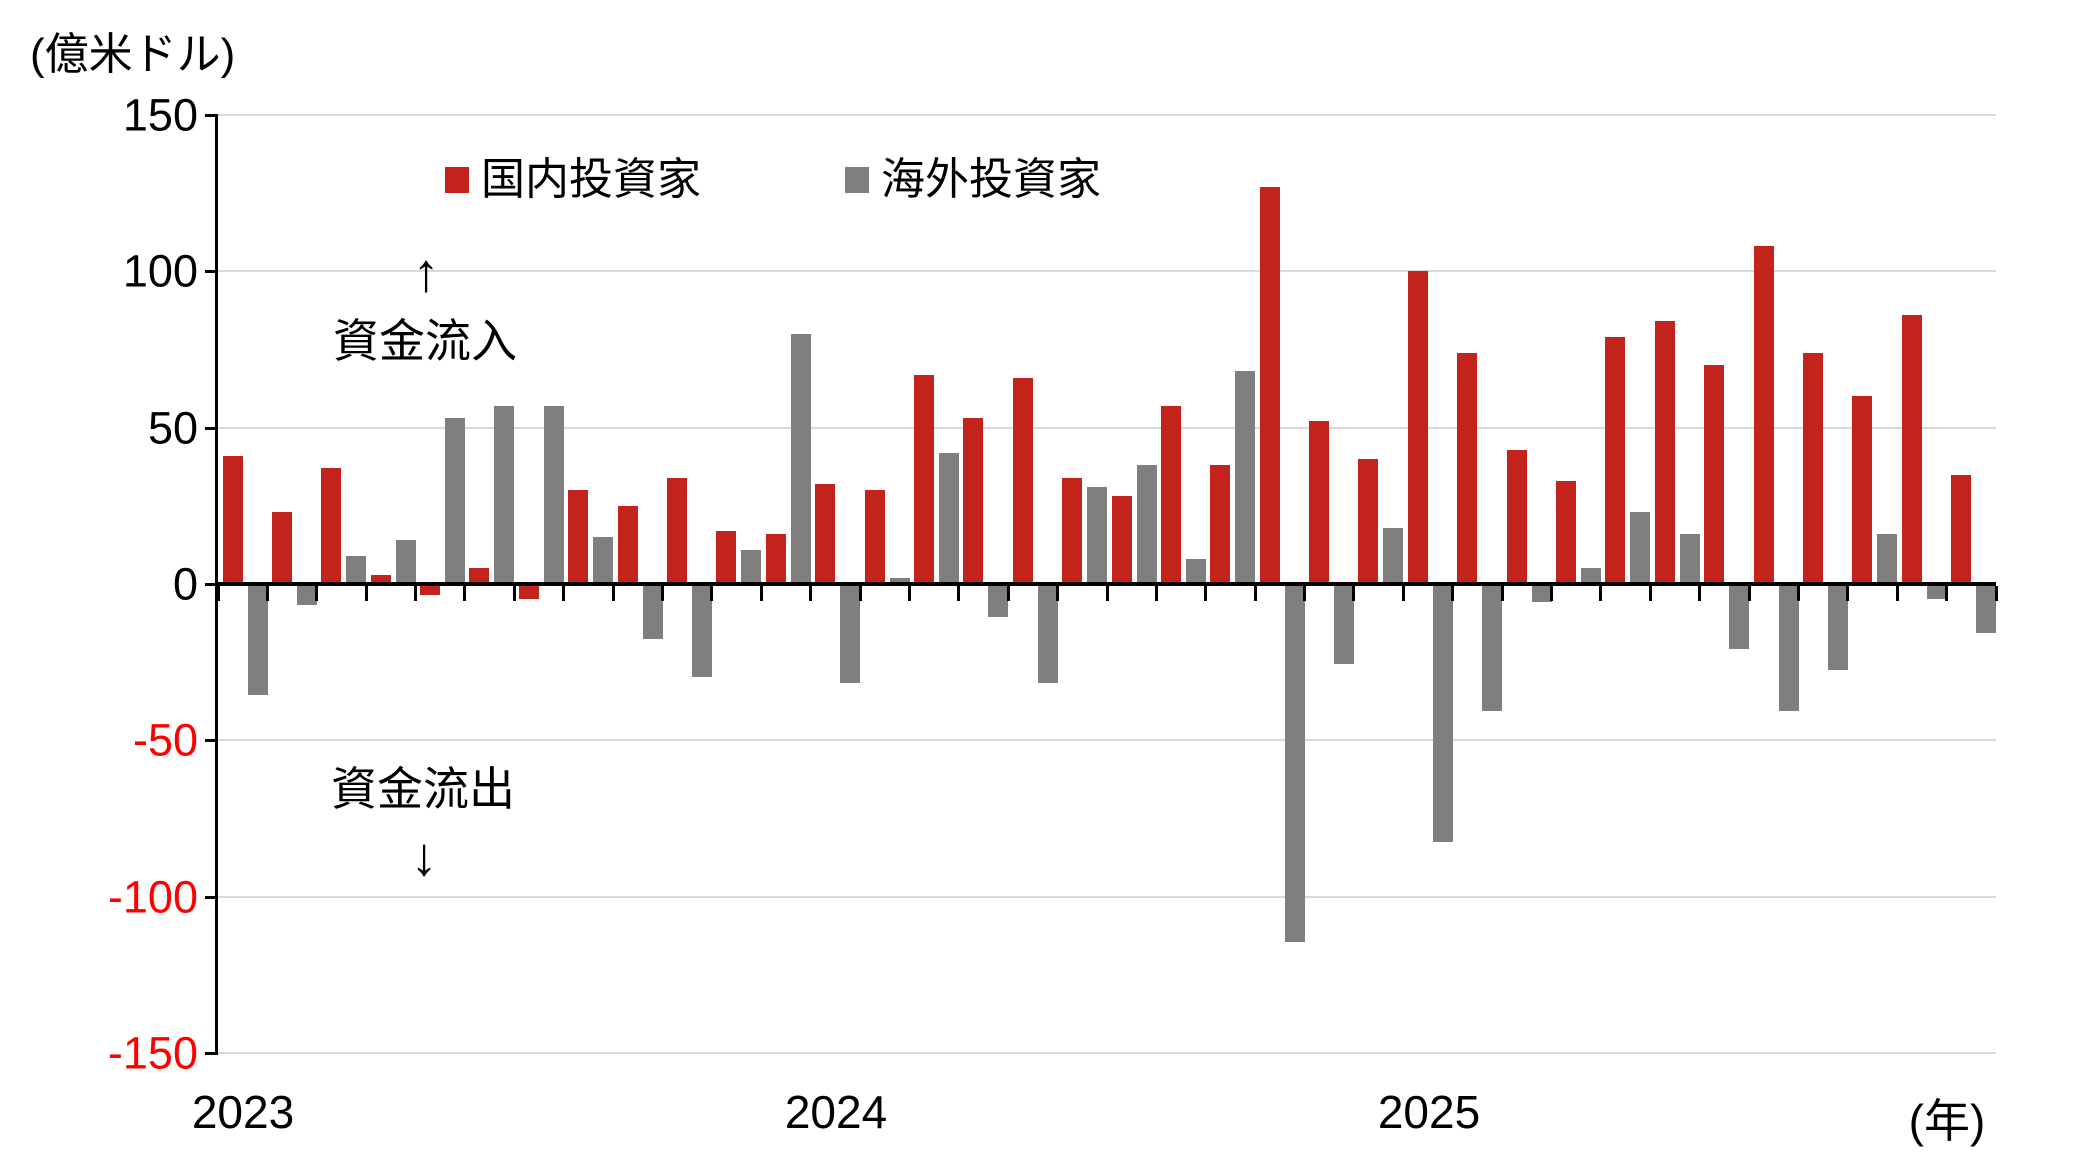 This screenshot has width=2079, height=1169. I want to click on gridline--50, so click(1107, 740).